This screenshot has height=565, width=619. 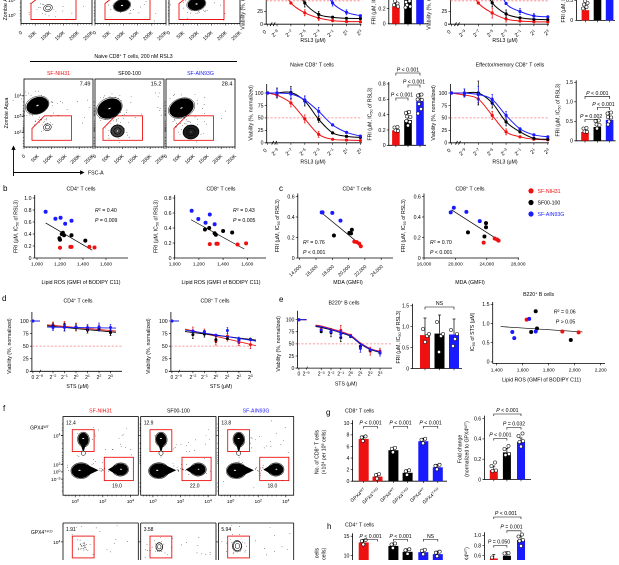 What do you see at coordinates (381, 85) in the screenshot?
I see `svg-text: 0.8` at bounding box center [381, 85].